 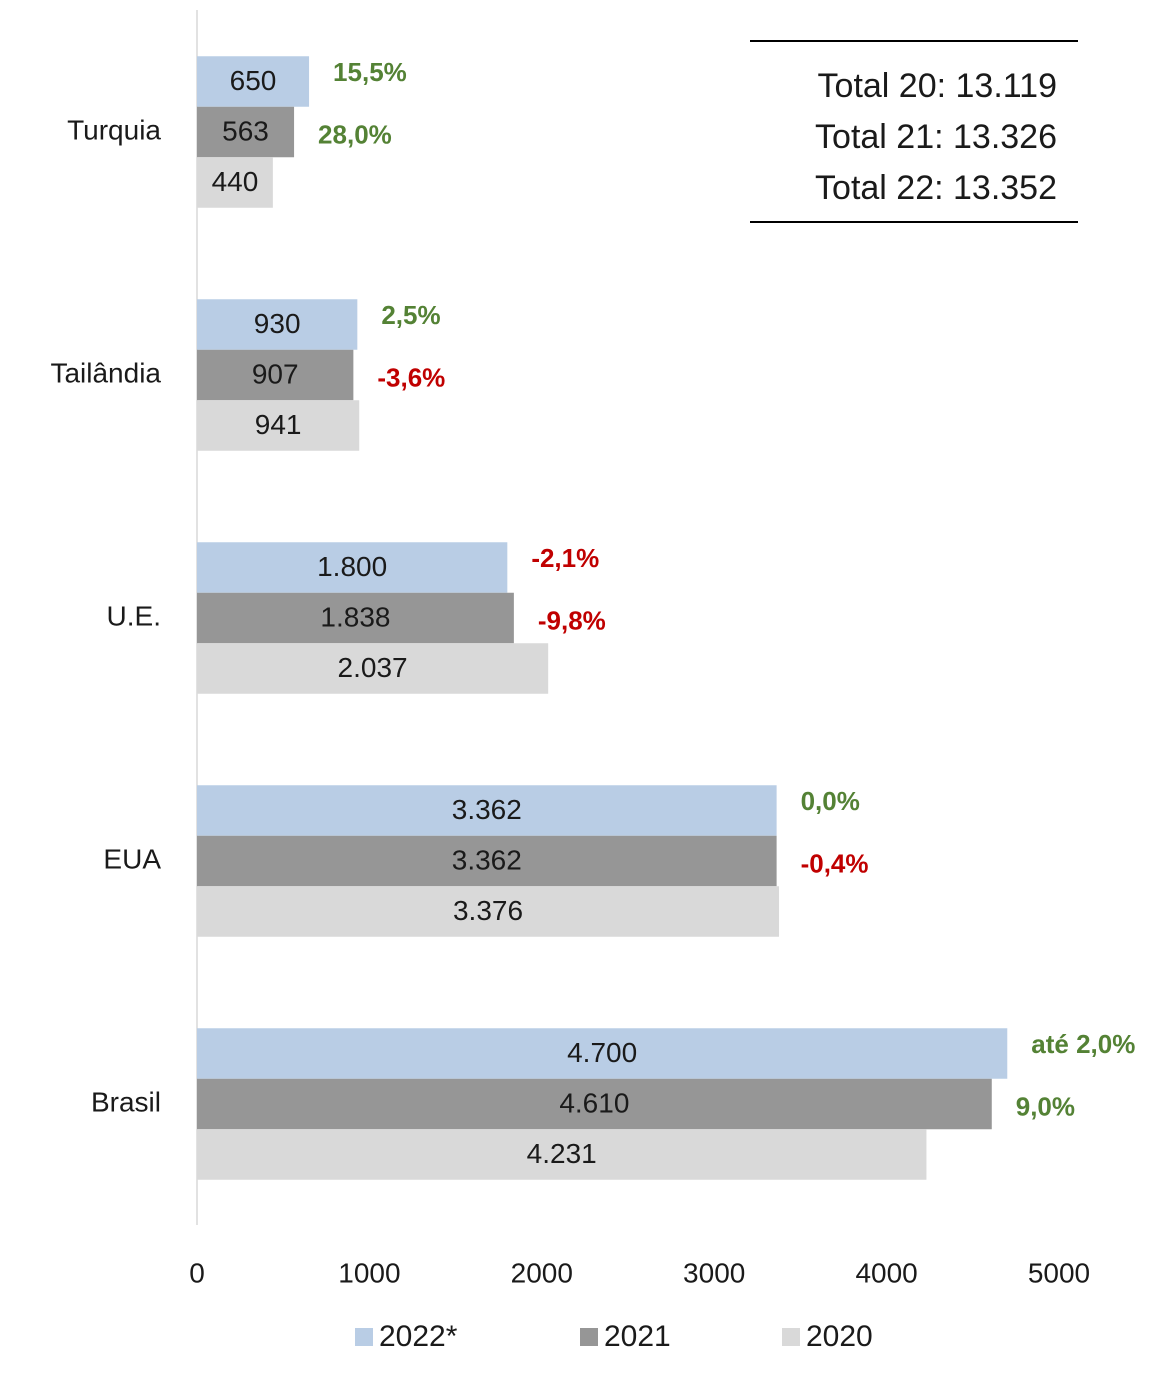 I want to click on change-label: até 2,0%, so click(x=1083, y=1044).